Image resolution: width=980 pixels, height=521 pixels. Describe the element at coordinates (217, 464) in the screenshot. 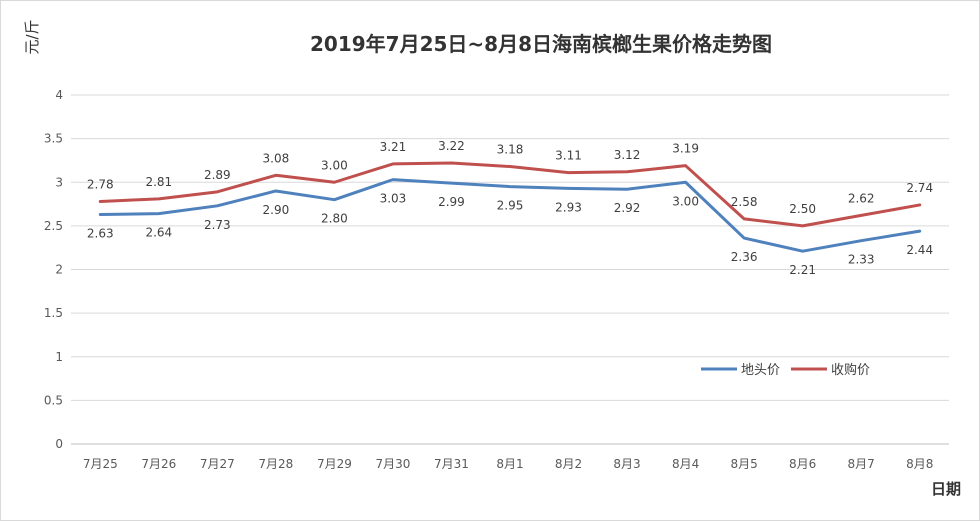

I see `x-tick-label: 7月27` at that location.